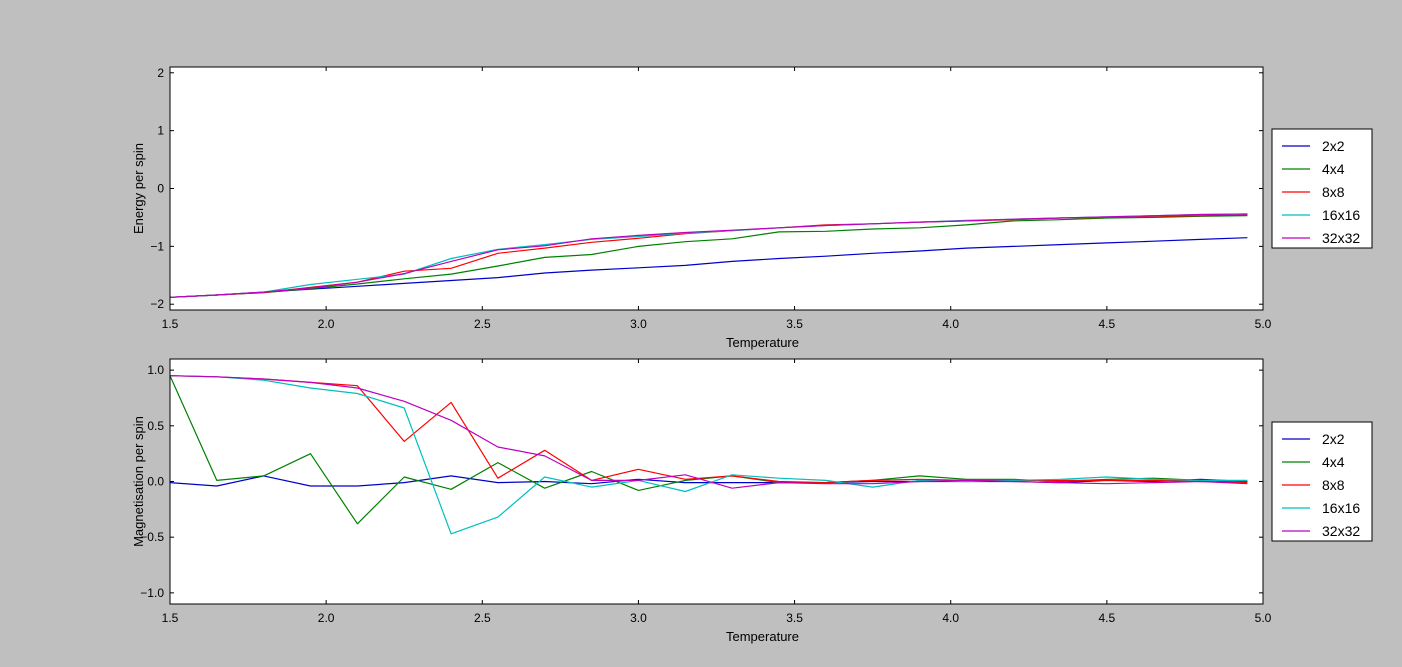 This screenshot has height=667, width=1402. What do you see at coordinates (152, 593) in the screenshot?
I see `y-tick-label: −1.0` at bounding box center [152, 593].